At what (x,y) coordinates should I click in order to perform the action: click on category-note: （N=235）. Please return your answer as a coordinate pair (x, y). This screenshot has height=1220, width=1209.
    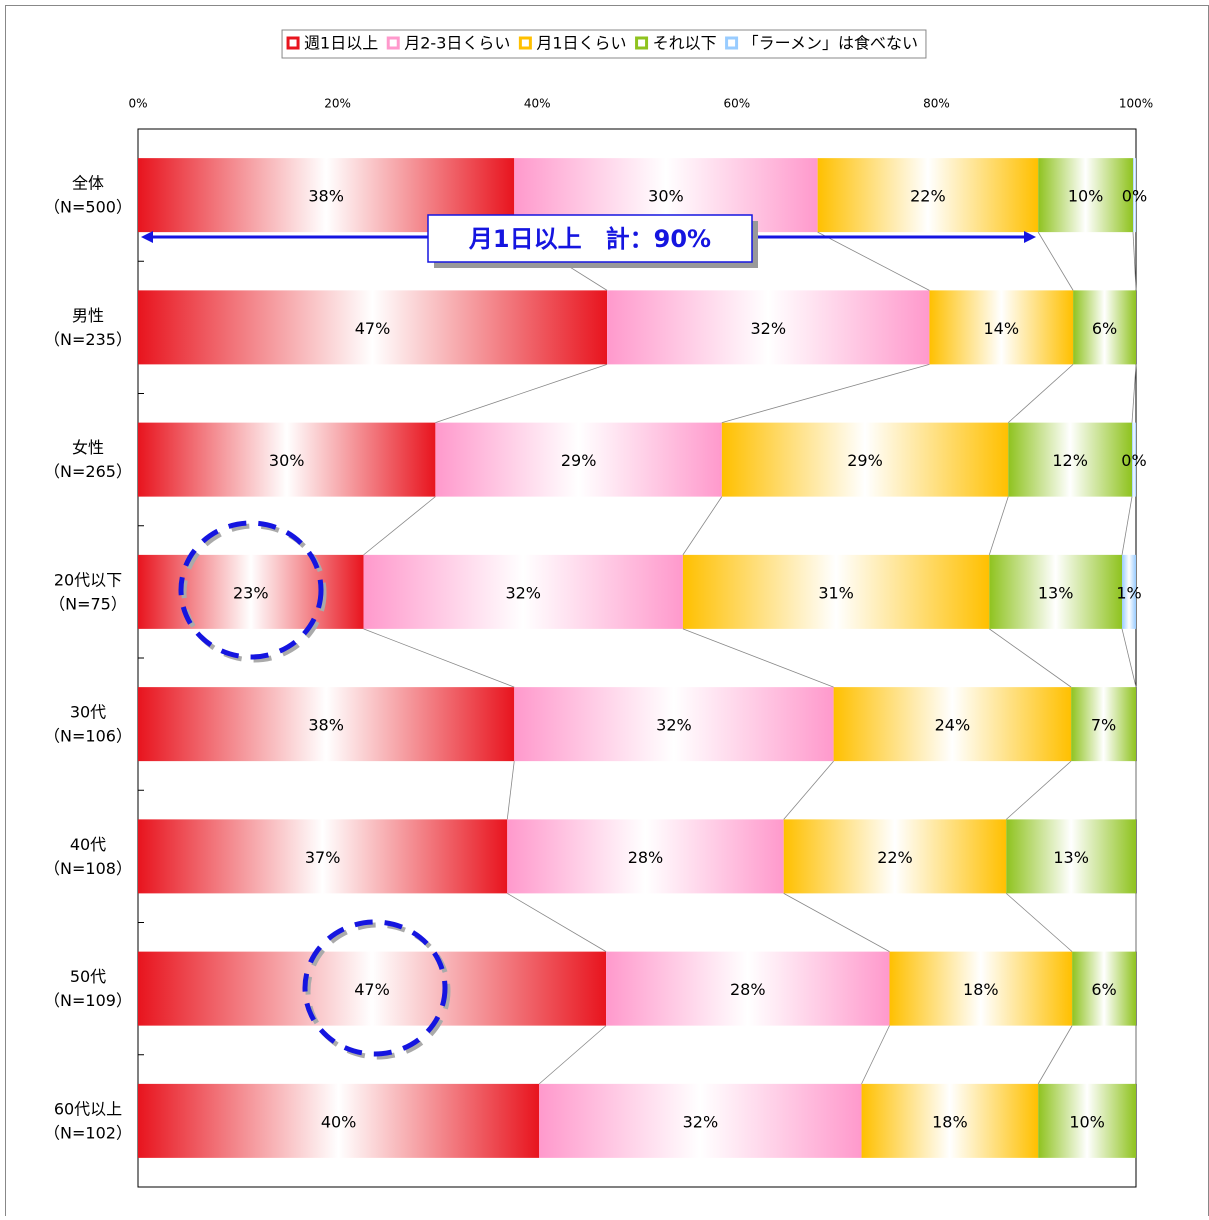
    Looking at the image, I should click on (88, 339).